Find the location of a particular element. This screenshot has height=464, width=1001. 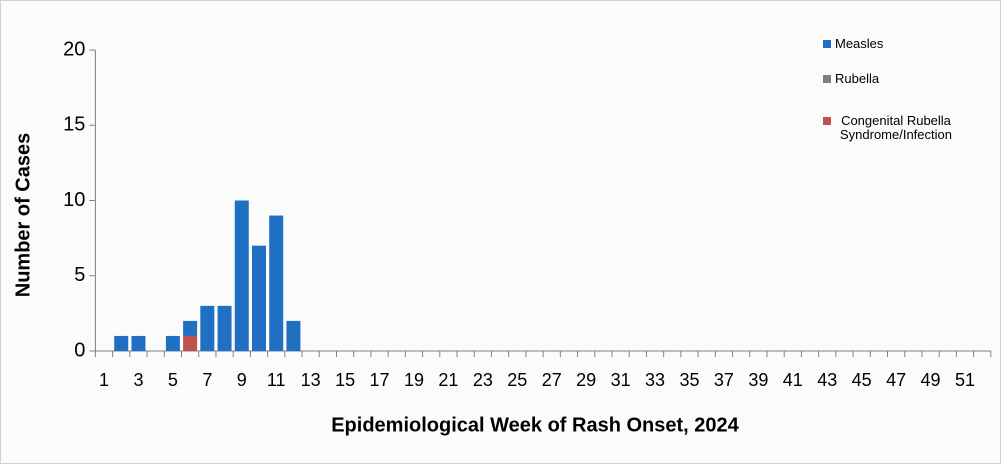

x-axis-title: Epidemiological Week of Rash Onset, 2024 is located at coordinates (535, 425).